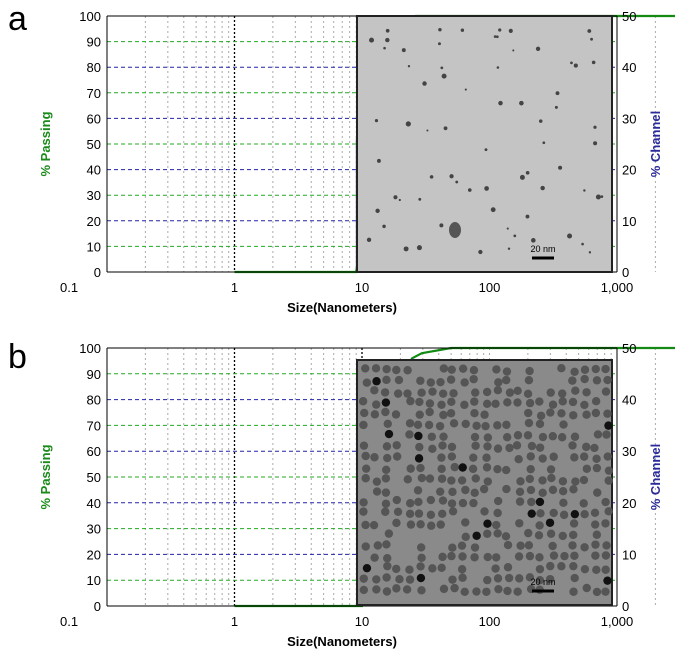 Image resolution: width=675 pixels, height=667 pixels. Describe the element at coordinates (485, 482) in the screenshot. I see `tem-inset-image: 20 nm` at that location.